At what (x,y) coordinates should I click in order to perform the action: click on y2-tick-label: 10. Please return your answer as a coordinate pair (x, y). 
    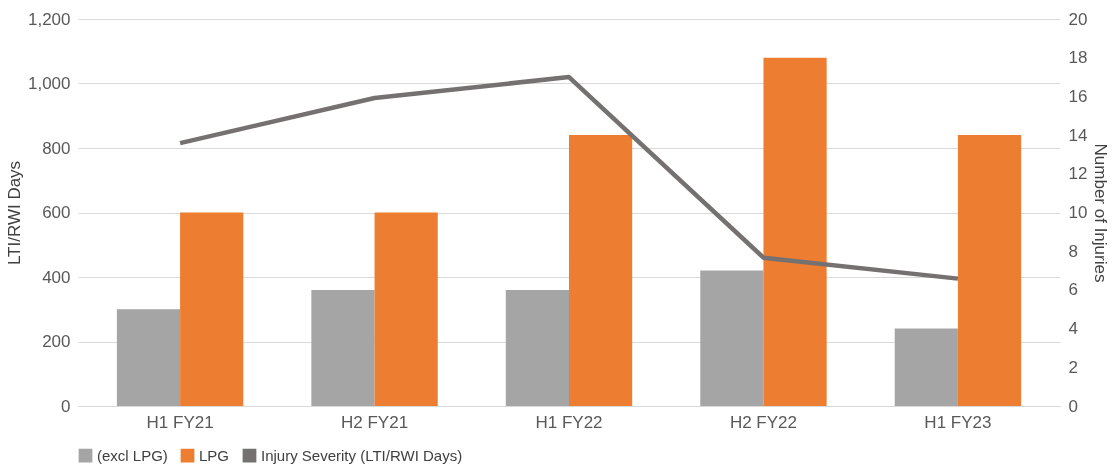
    Looking at the image, I should click on (1078, 212).